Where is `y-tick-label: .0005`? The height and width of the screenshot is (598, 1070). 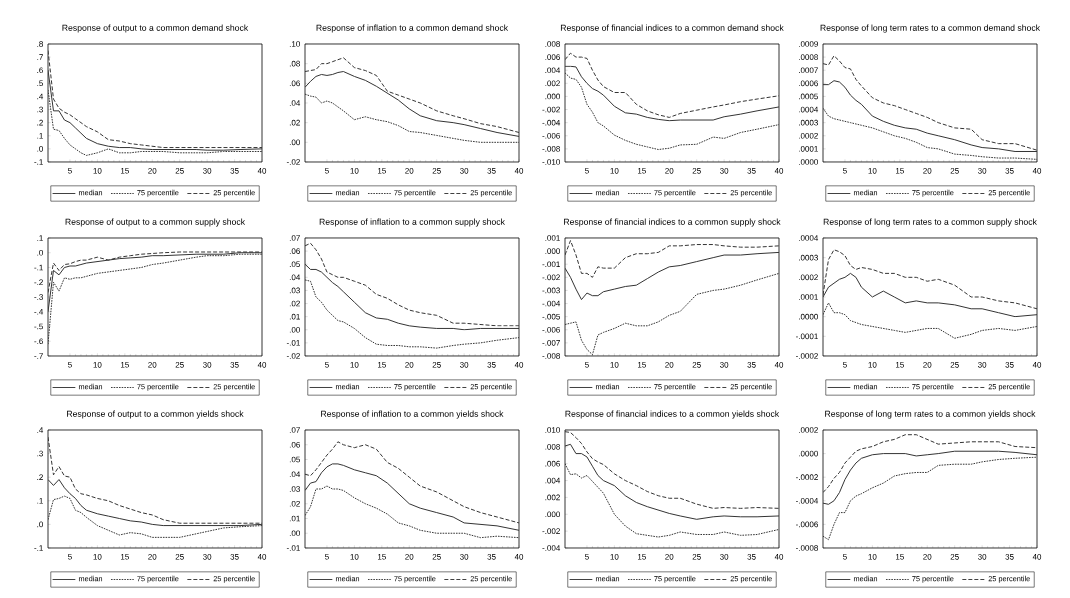 y-tick-label: .0005 is located at coordinates (808, 96).